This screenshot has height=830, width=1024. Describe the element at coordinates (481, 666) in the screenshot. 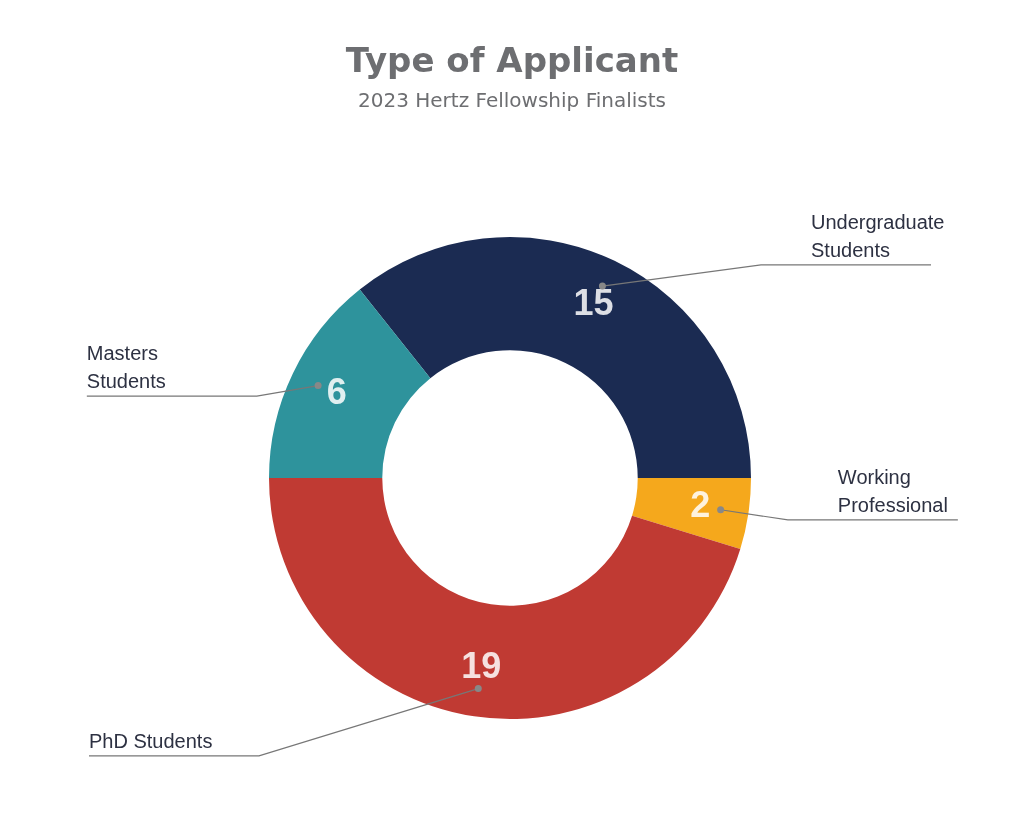

I see `data-label: 19` at that location.